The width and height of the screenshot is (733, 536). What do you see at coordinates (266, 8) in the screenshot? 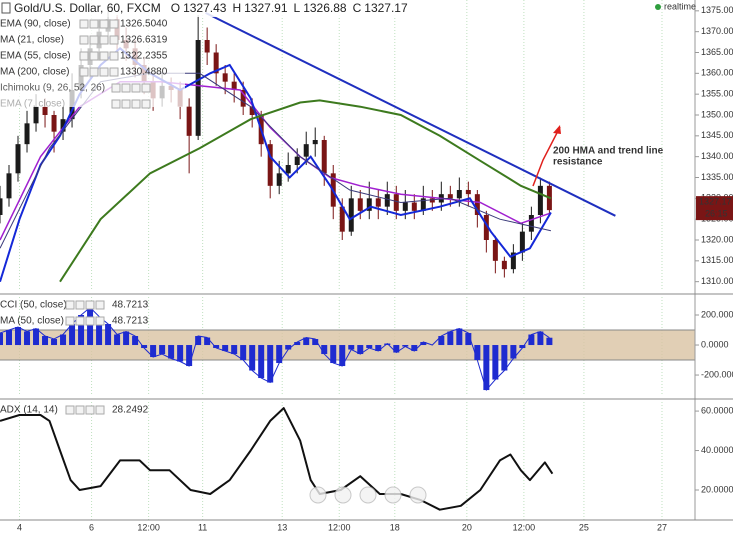
I see `ohlc-value: 1327.91` at bounding box center [266, 8].